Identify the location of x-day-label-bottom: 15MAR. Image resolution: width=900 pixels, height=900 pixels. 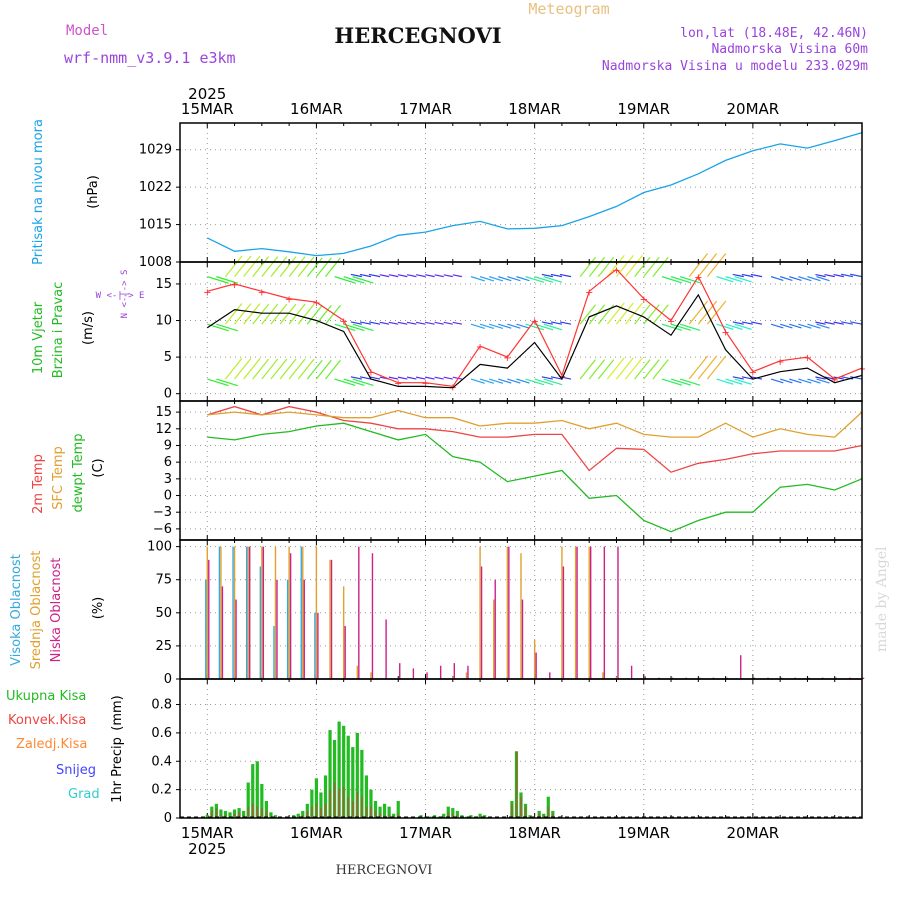
(207, 833).